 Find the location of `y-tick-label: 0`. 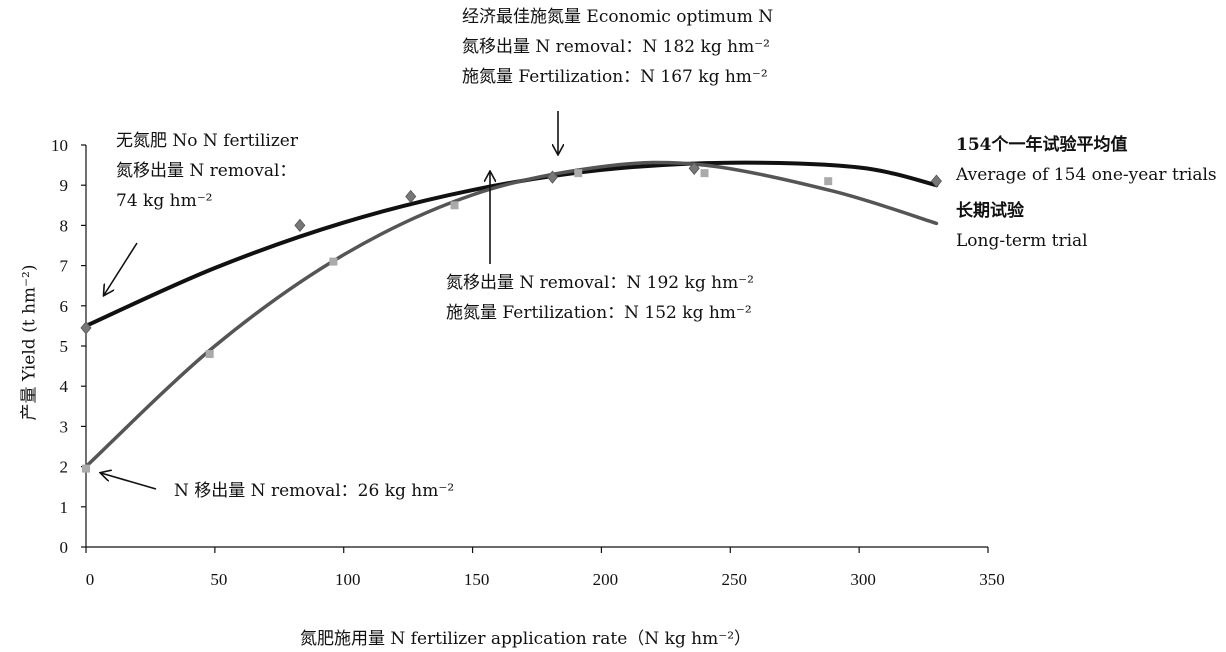

y-tick-label: 0 is located at coordinates (64, 547).